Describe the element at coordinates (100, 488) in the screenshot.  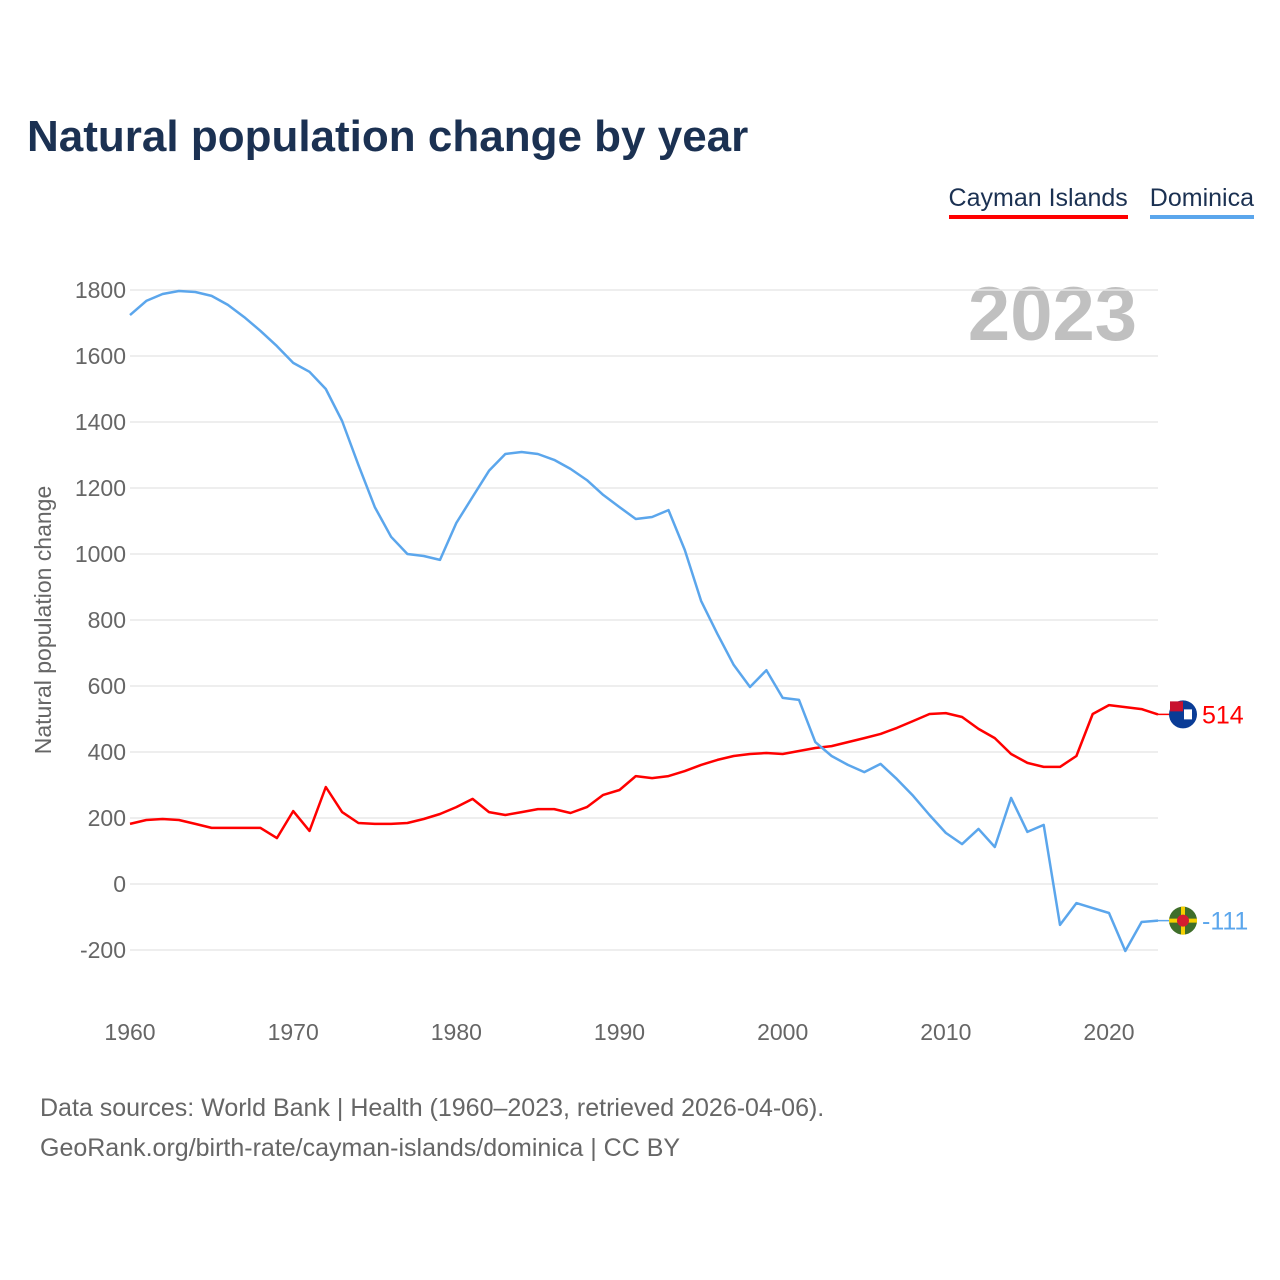
I see `y-tick-label: 1200` at that location.